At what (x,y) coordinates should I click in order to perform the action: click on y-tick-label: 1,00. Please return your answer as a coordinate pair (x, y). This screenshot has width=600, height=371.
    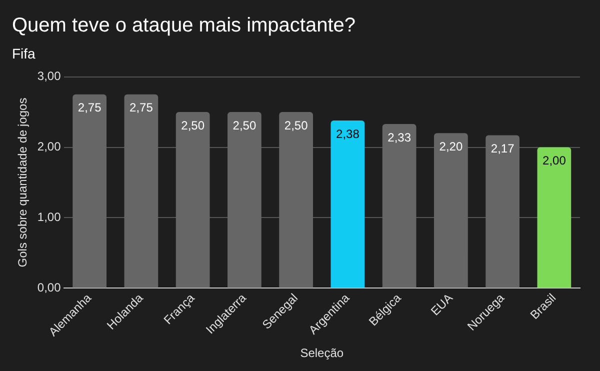
    Looking at the image, I should click on (49, 217).